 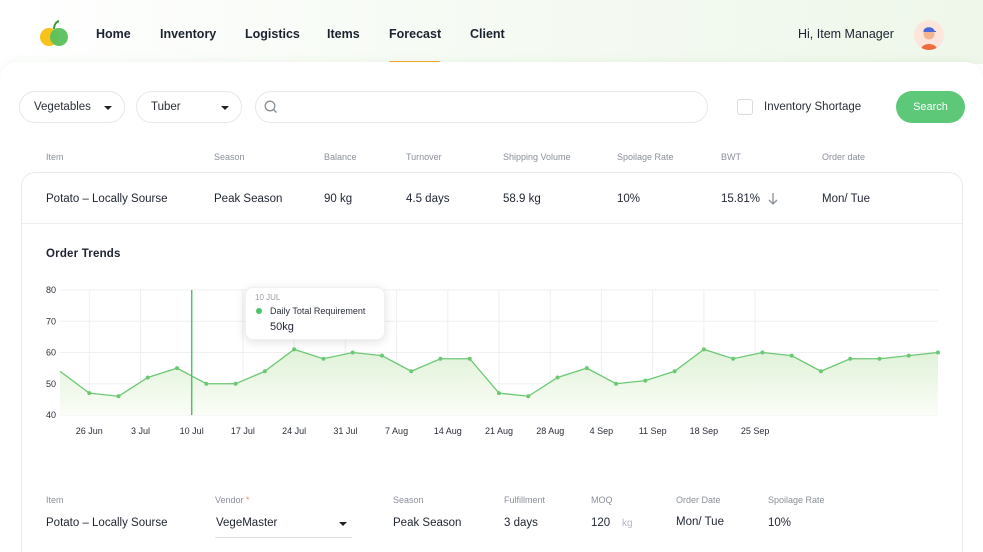 I want to click on column-header-order-date: Order date, so click(x=844, y=157).